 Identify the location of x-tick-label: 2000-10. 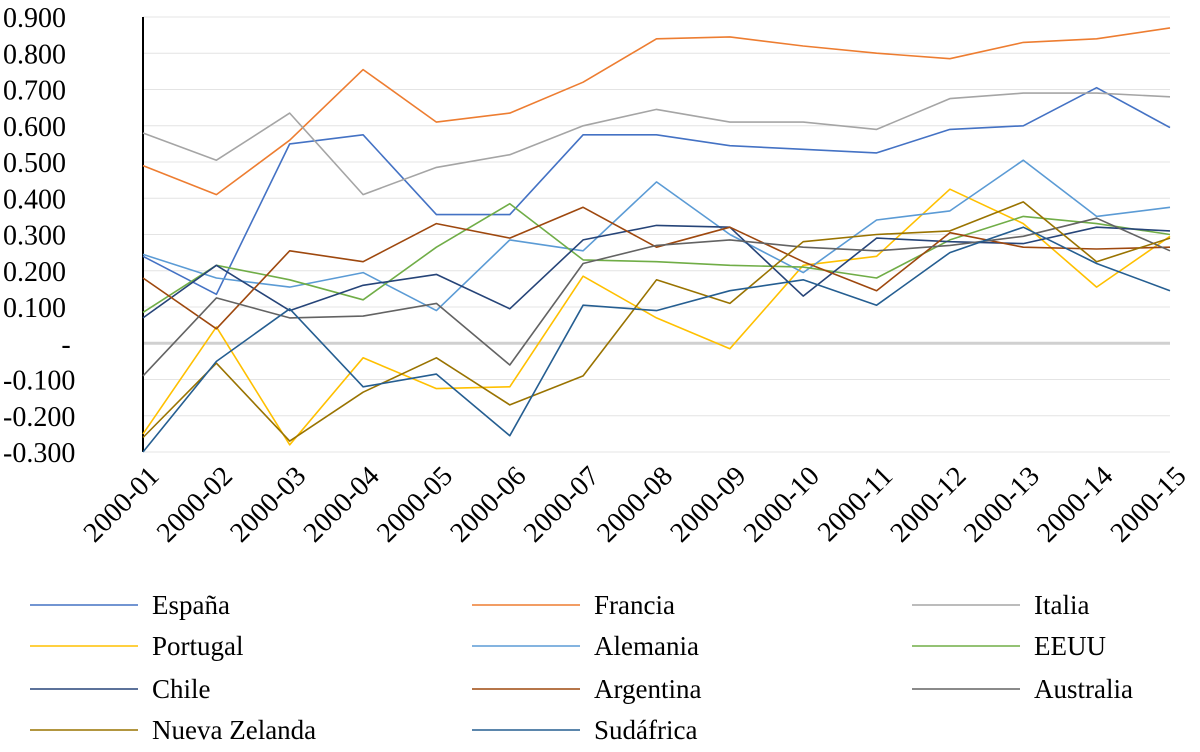
(782, 505).